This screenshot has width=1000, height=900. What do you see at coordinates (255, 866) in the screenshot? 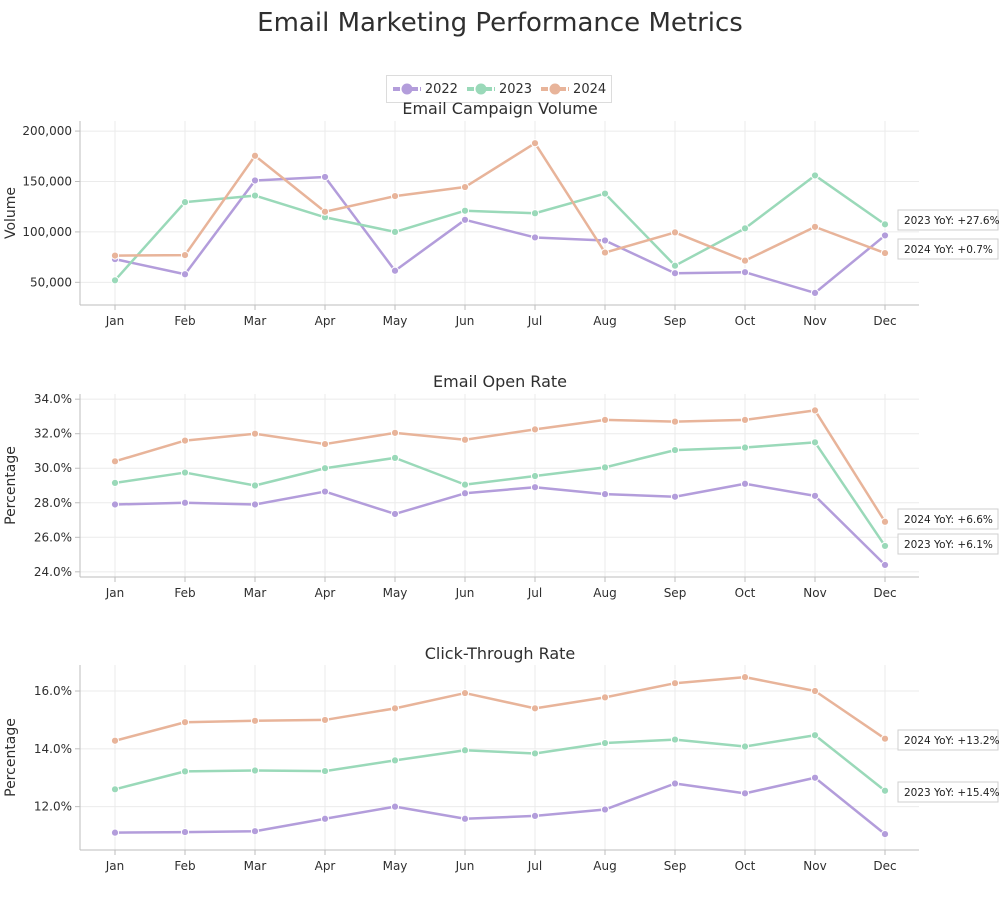
I see `x-tick-label: Mar` at bounding box center [255, 866].